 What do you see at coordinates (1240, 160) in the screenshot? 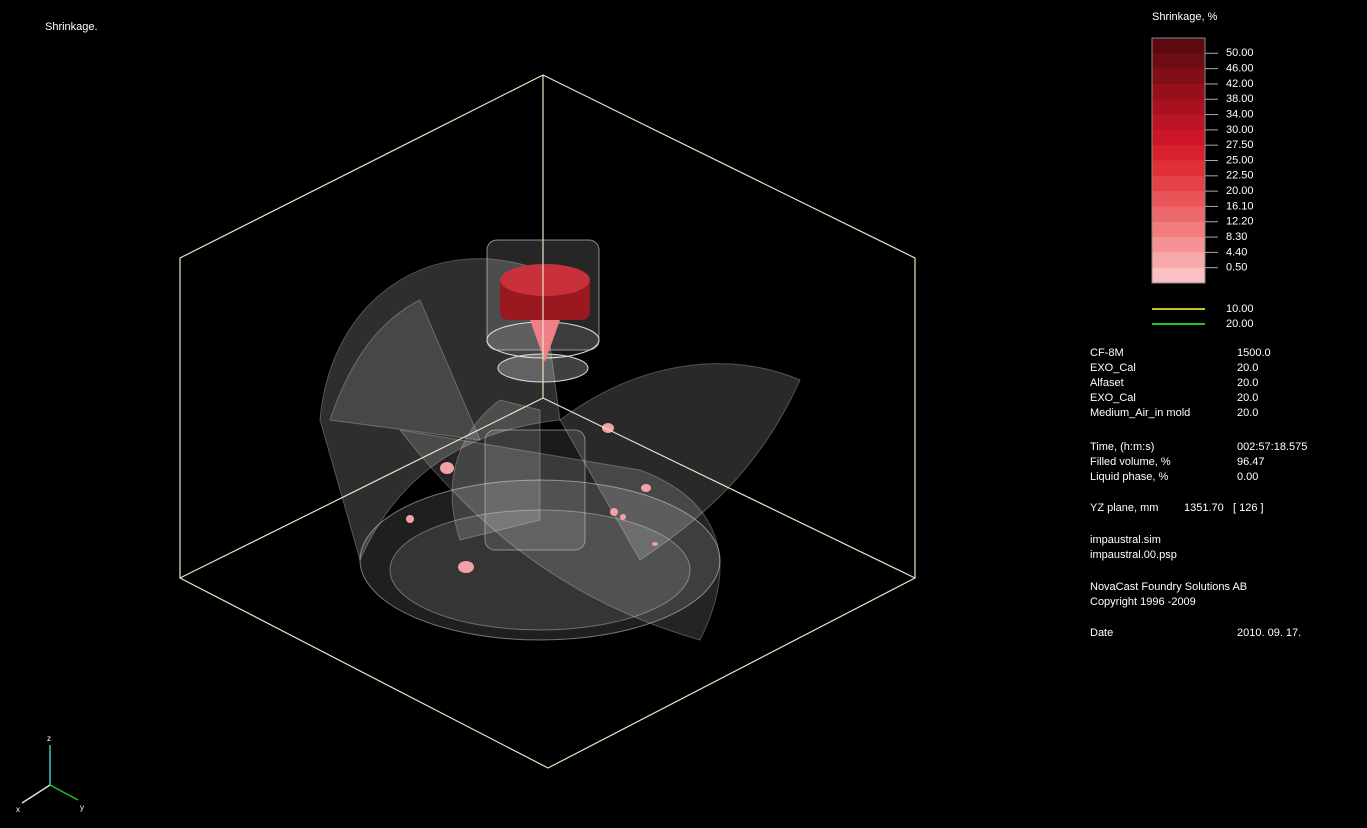
I see `legend-label: 25.00` at bounding box center [1240, 160].